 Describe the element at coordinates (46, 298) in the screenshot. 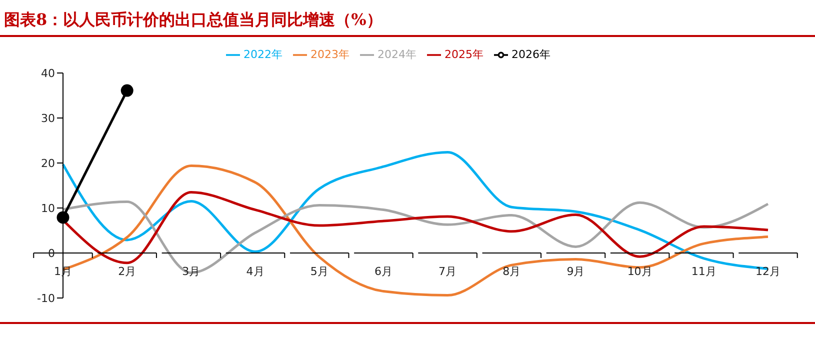

I see `y-tick-label: -10` at that location.